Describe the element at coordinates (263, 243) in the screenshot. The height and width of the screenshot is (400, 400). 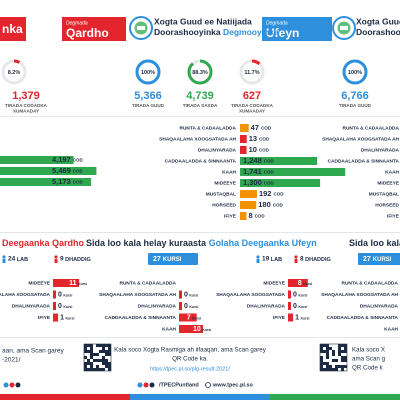
I see `heading-part: Golaha Deegaanka Ufeyn` at that location.